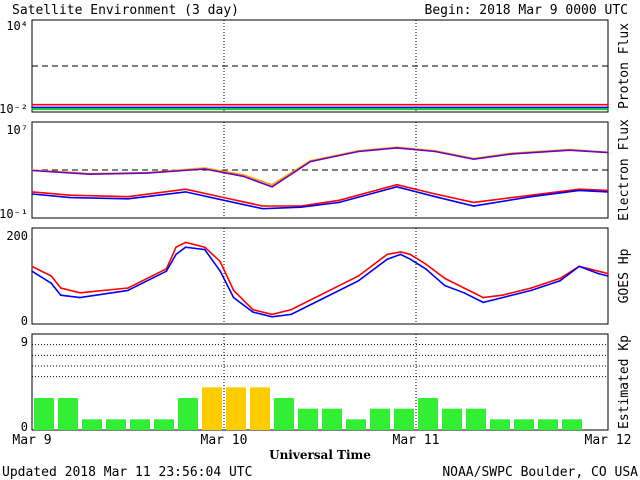 Image resolution: width=640 pixels, height=480 pixels. I want to click on updated-timestamp: Updated 2018 Mar 11 23:56:04 UTC, so click(127, 472).